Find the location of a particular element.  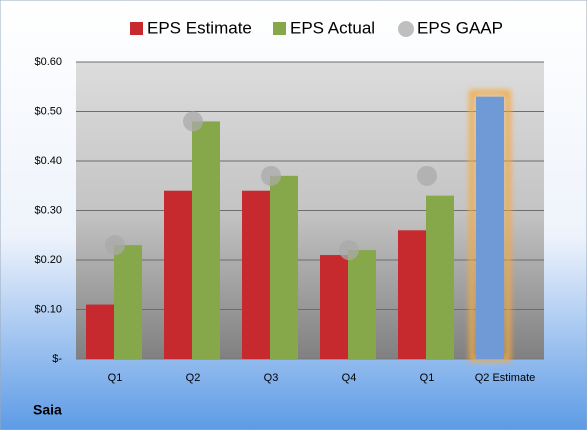

y-tick-label: $0.50 is located at coordinates (48, 111).